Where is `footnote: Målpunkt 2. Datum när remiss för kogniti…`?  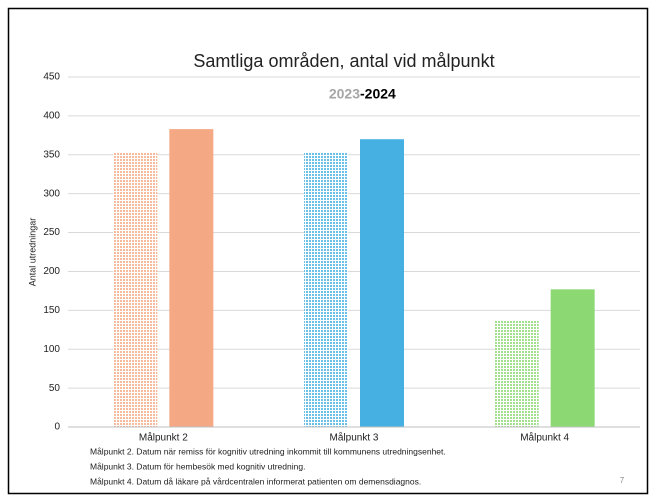 footnote: Målpunkt 2. Datum när remiss för kogniti… is located at coordinates (268, 451).